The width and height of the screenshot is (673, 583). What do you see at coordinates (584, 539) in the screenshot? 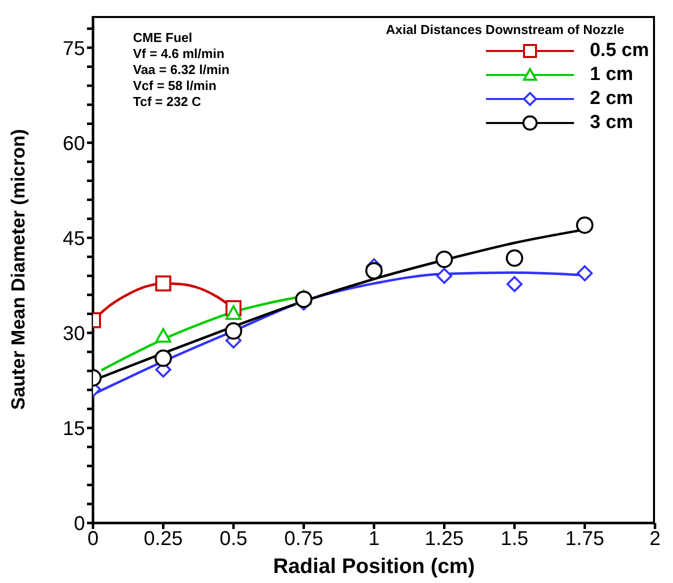
I see `x-tick-label: 1.75` at bounding box center [584, 539].